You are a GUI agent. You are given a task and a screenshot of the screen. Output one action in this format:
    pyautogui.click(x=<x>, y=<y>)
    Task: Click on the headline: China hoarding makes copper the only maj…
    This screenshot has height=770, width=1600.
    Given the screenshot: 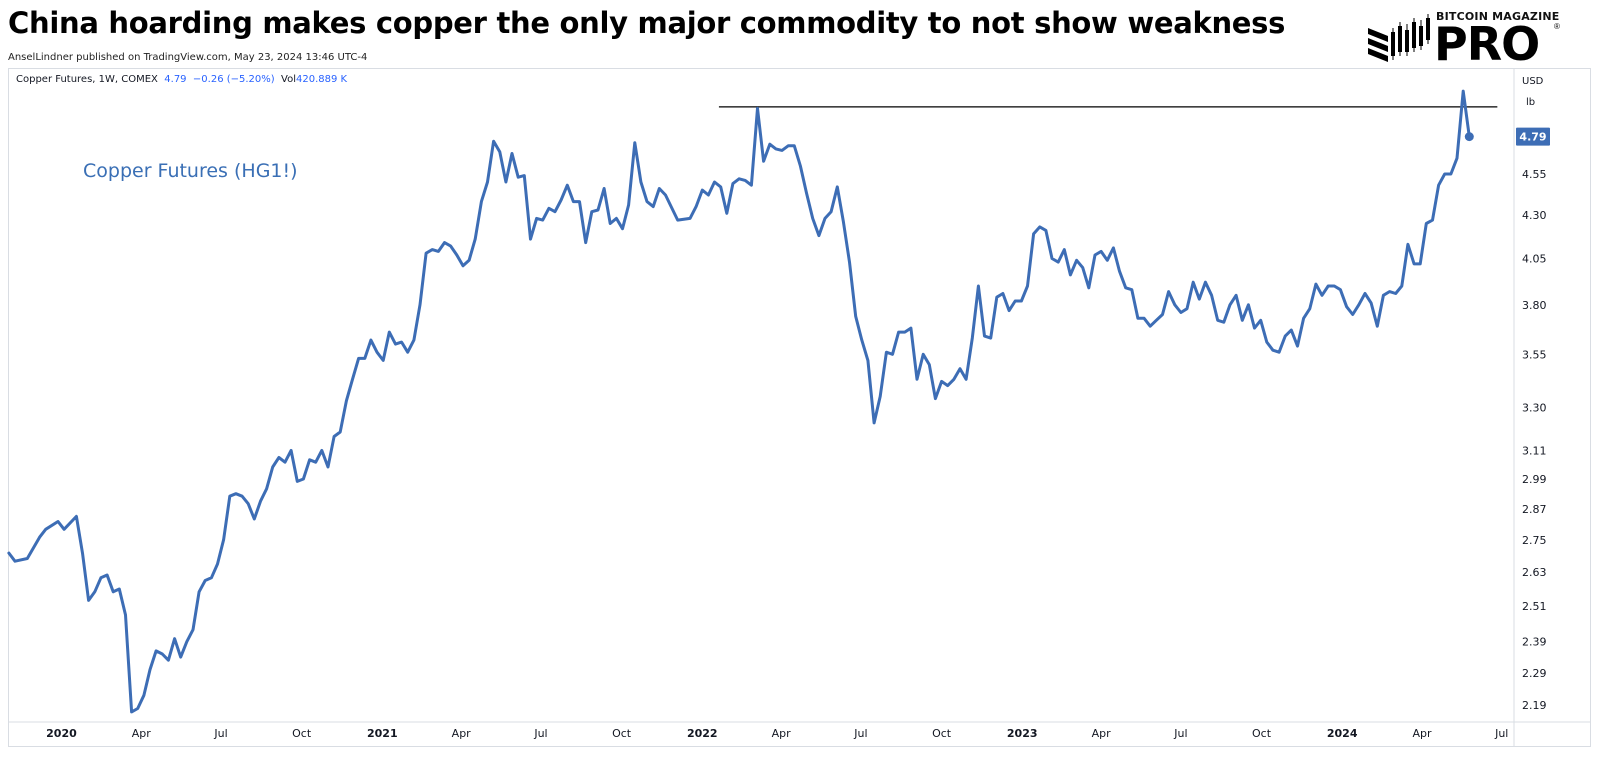 What is the action you would take?
    pyautogui.click(x=647, y=23)
    